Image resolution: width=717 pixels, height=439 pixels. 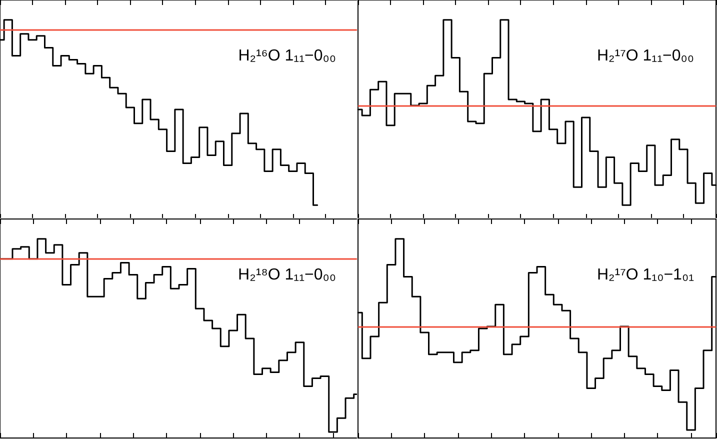 I want to click on text: H₂¹⁷O 1₁₀−1₀₁, so click(x=645, y=275).